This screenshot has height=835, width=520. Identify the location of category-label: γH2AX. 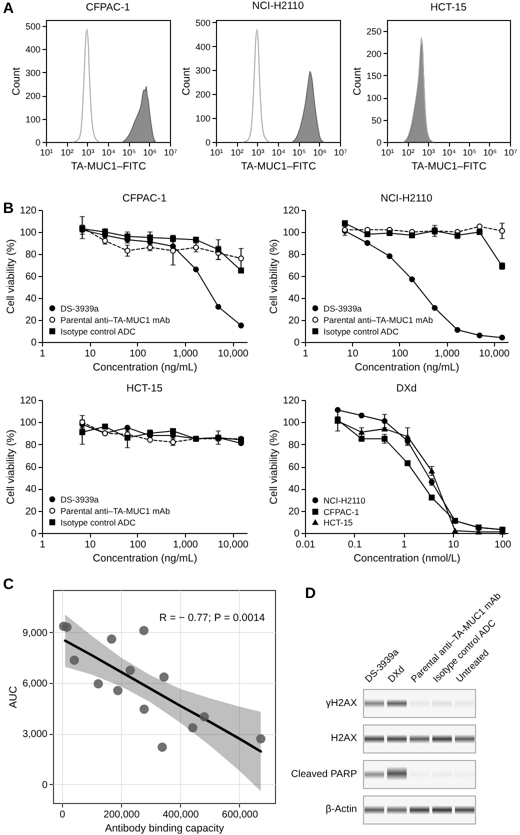
(341, 703).